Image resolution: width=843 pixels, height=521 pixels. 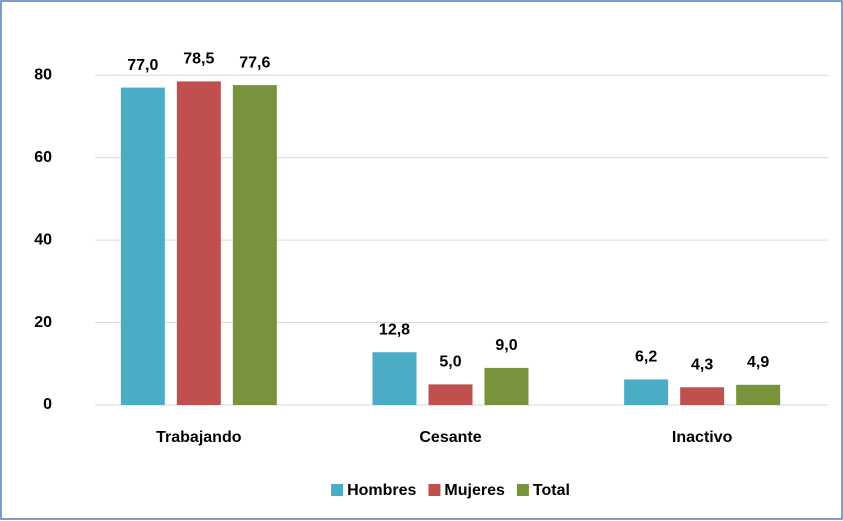 What do you see at coordinates (198, 59) in the screenshot?
I see `data-label: 78,5` at bounding box center [198, 59].